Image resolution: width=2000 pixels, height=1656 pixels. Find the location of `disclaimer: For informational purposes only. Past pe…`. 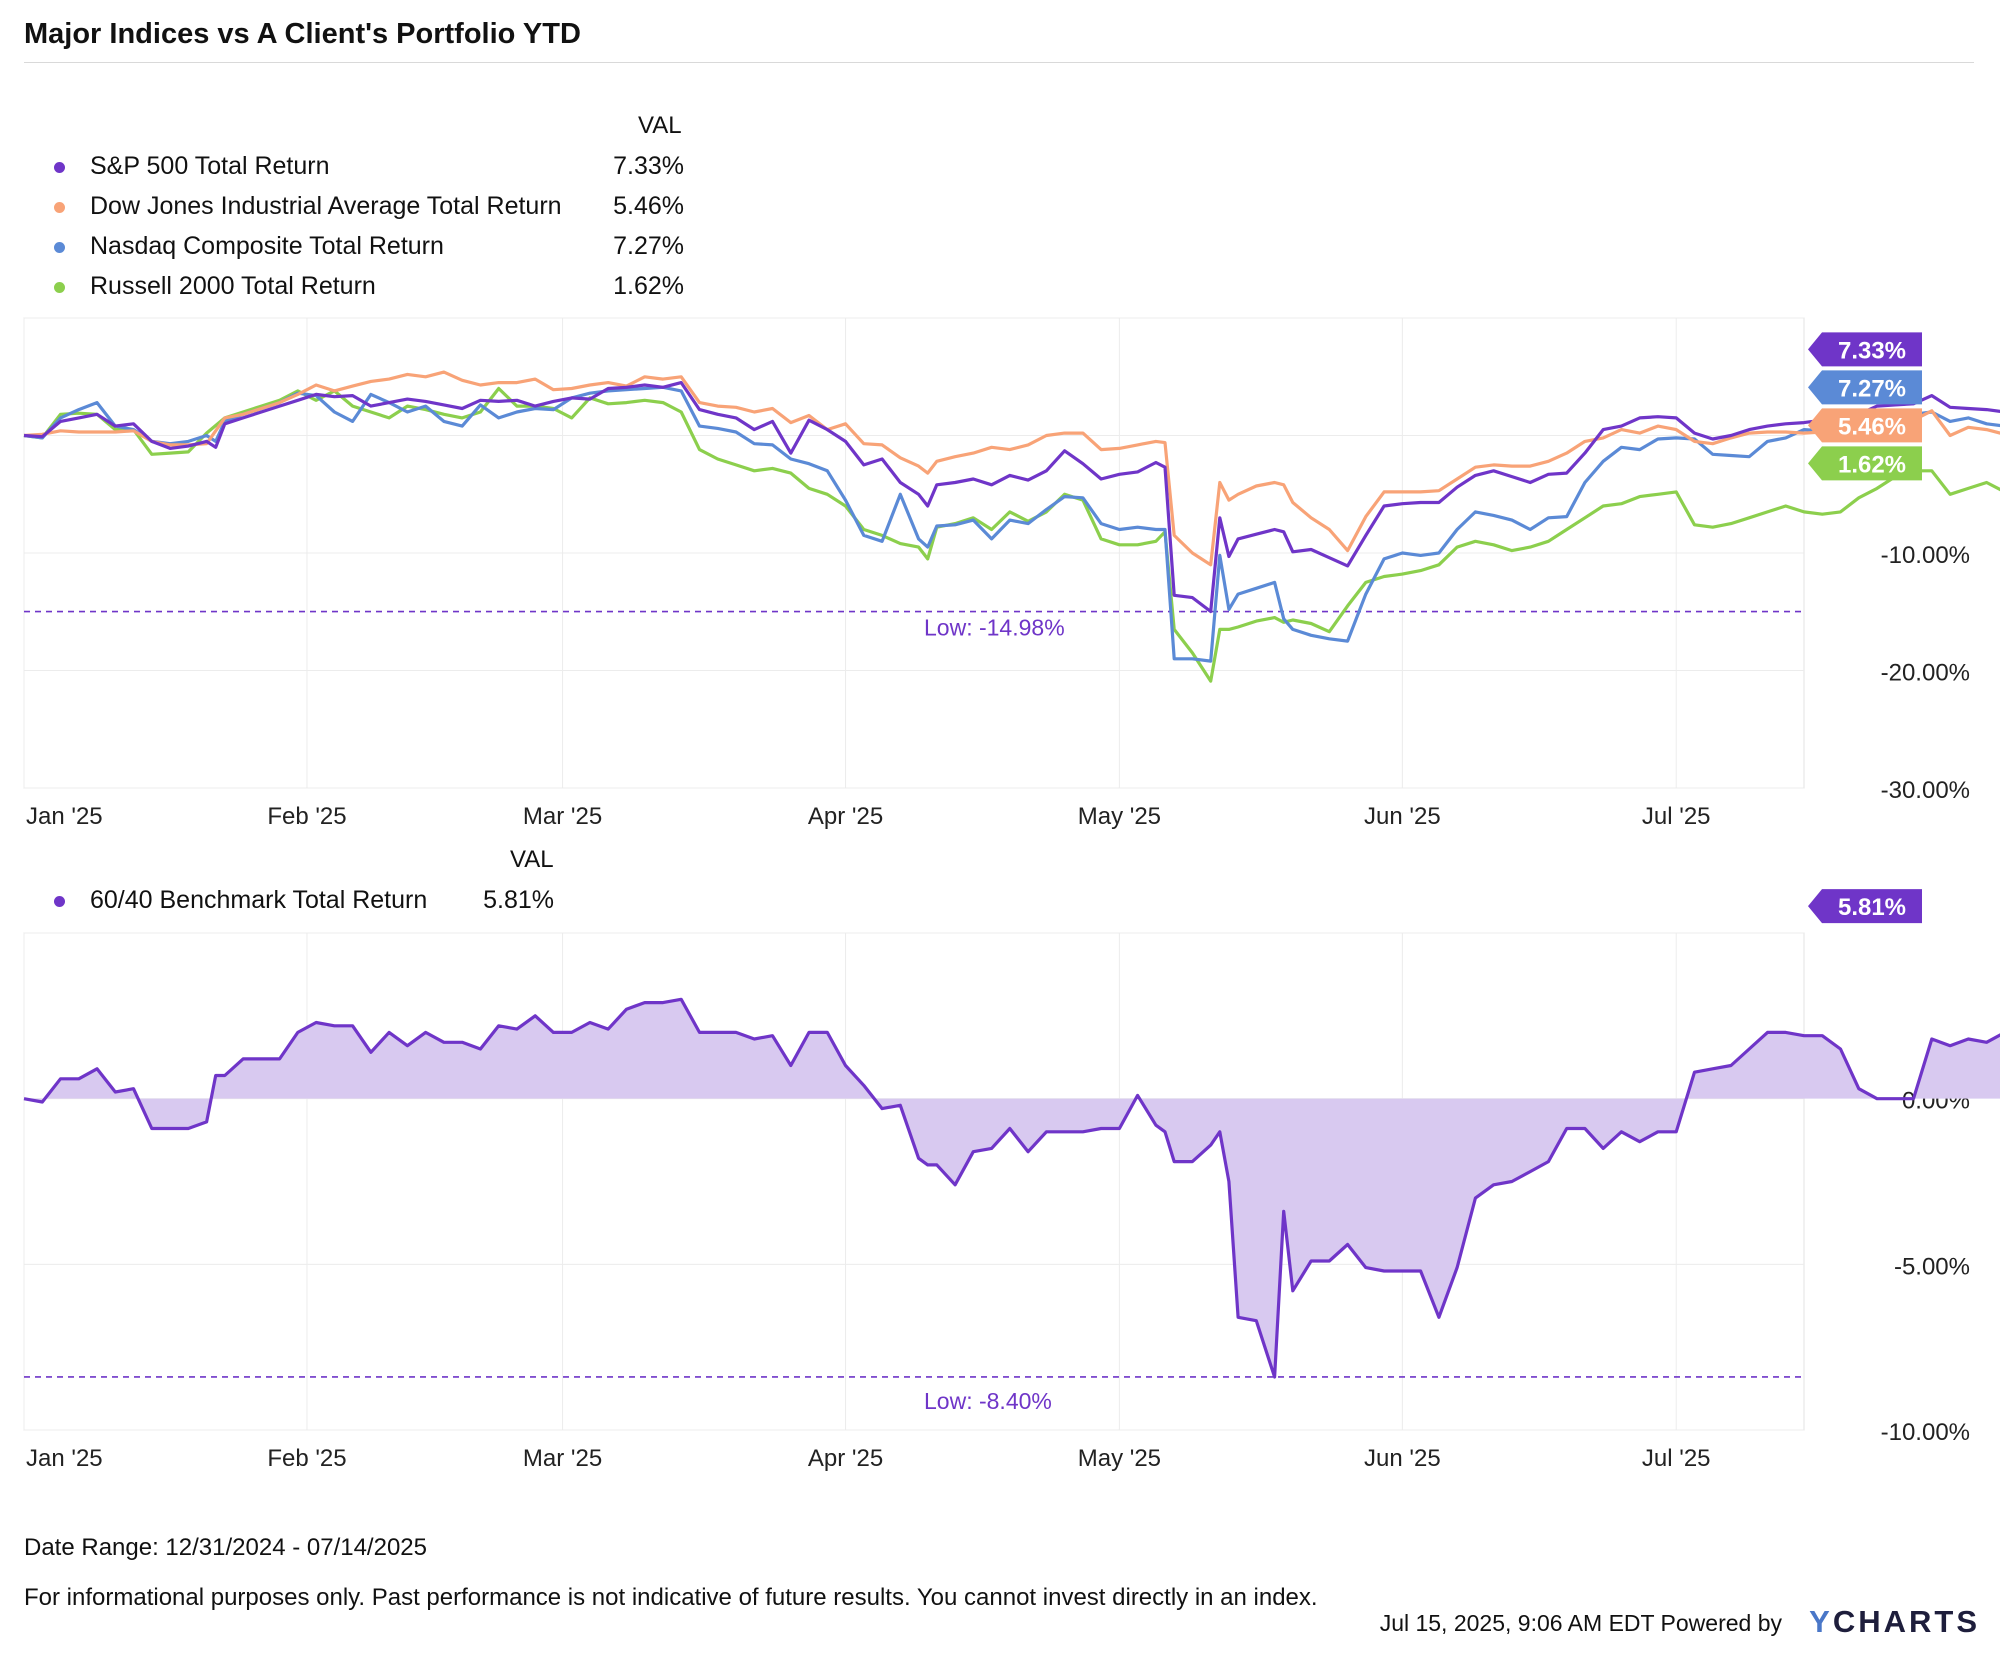

disclaimer: For informational purposes only. Past pe… is located at coordinates (671, 1597).